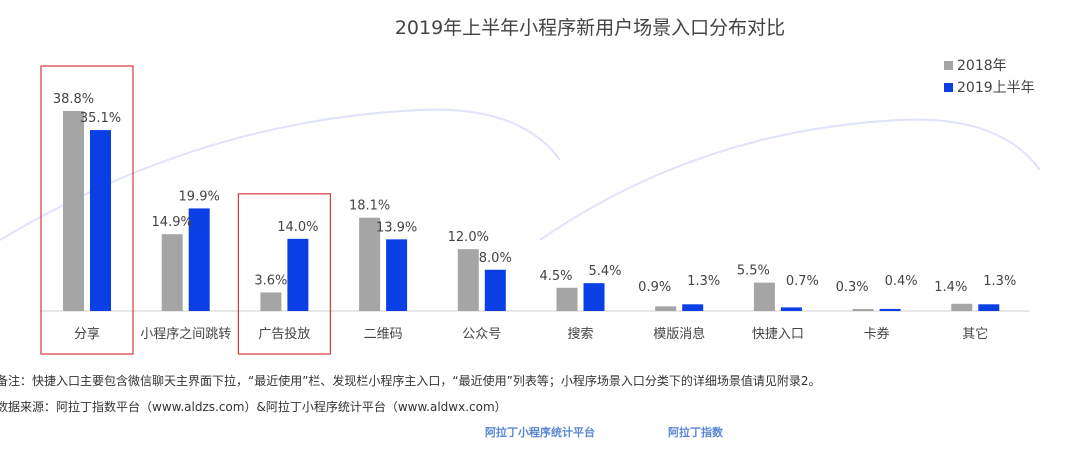 The width and height of the screenshot is (1080, 460). Describe the element at coordinates (555, 276) in the screenshot. I see `data-label: 4.5%` at that location.